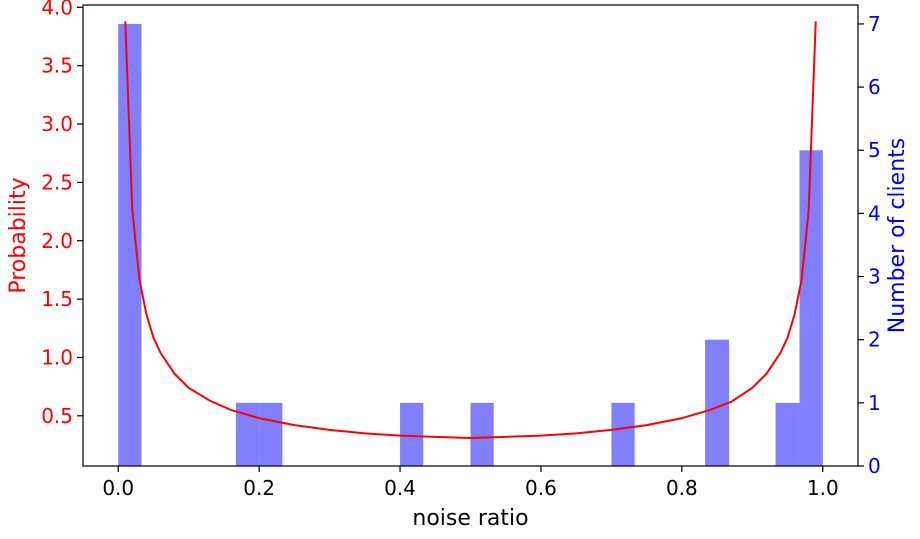  Describe the element at coordinates (57, 182) in the screenshot. I see `left-y-tick-label: 2.5` at that location.